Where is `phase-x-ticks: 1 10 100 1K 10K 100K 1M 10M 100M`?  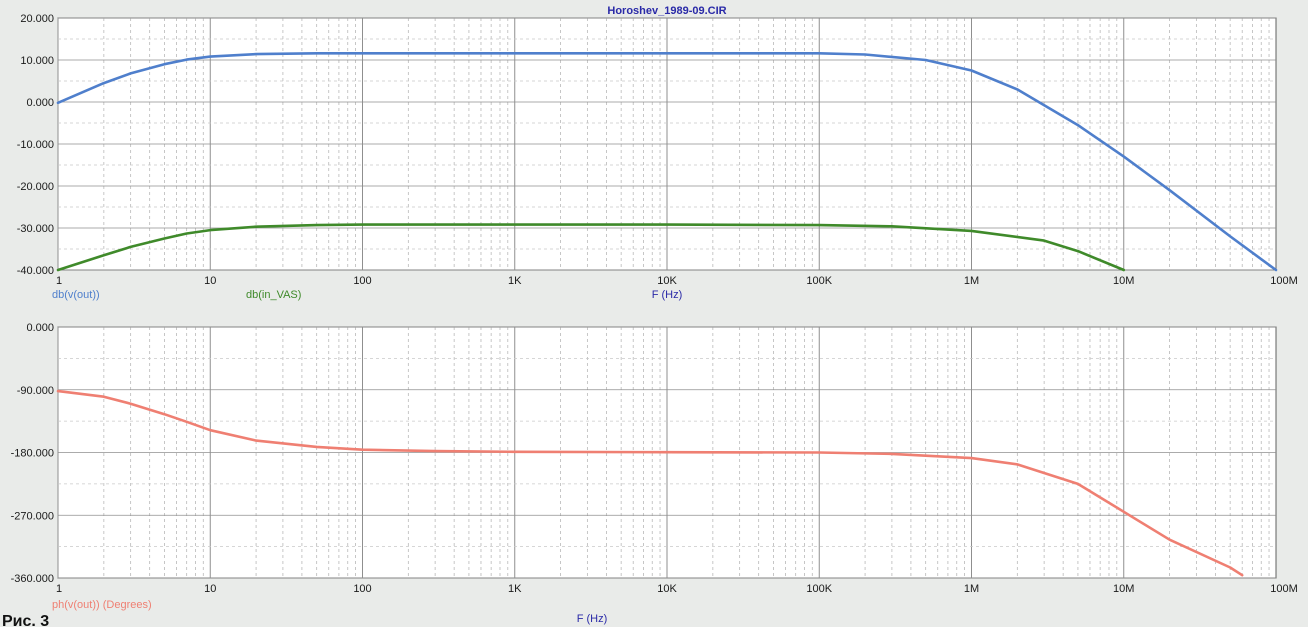
phase-x-ticks: 1 10 100 1K 10K 100K 1M 10M 100M is located at coordinates (677, 589).